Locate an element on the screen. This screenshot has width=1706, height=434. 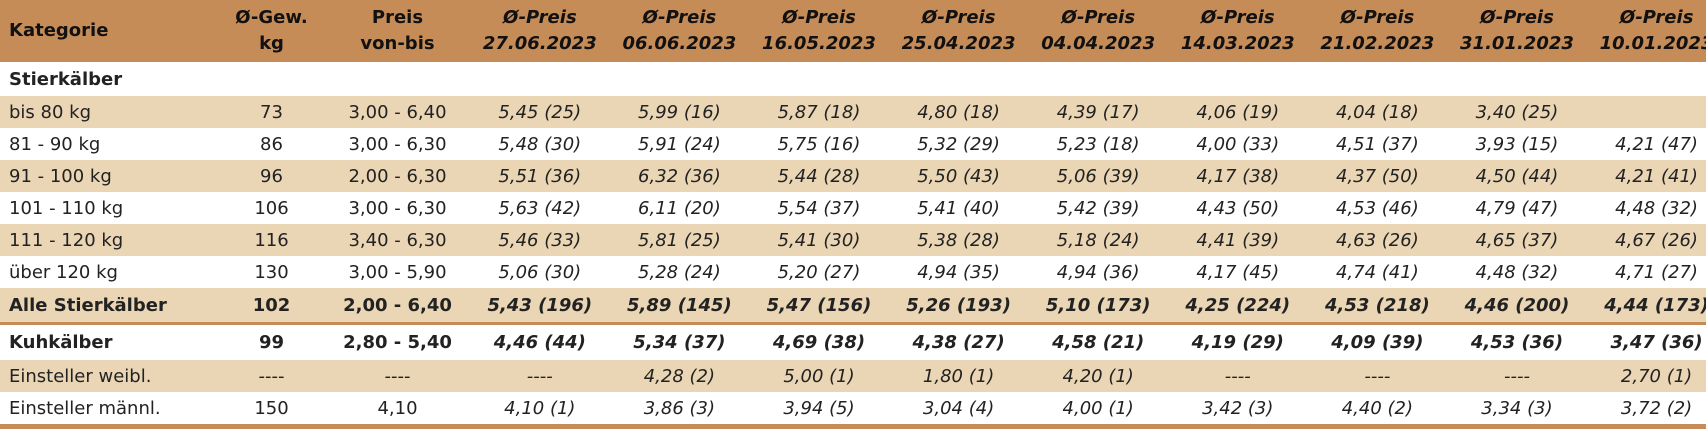
avg-weight-cell: 99 is located at coordinates (271, 341).